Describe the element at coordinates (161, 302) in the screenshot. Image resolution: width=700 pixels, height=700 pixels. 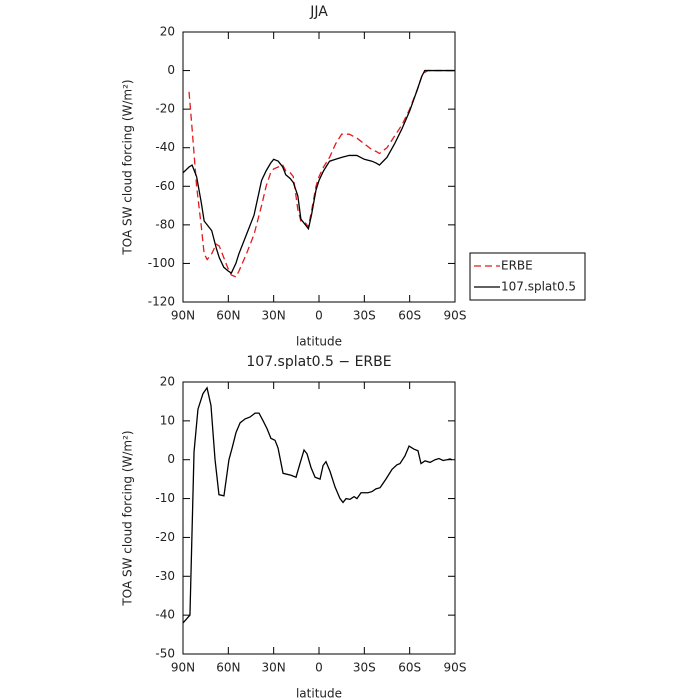
I see `y-tick-label: -120` at that location.